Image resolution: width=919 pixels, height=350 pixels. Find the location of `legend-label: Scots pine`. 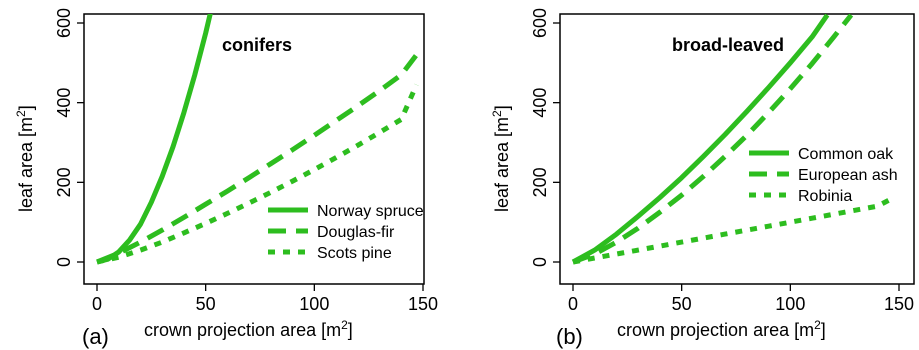

legend-label: Scots pine is located at coordinates (354, 253).